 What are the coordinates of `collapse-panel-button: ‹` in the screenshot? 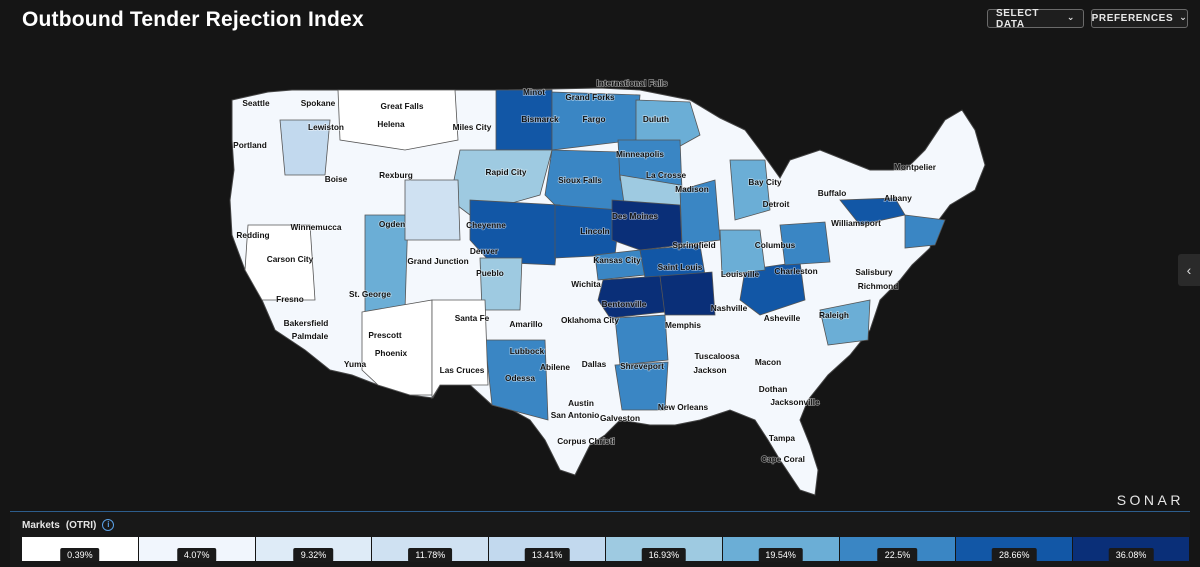 It's located at (1189, 270).